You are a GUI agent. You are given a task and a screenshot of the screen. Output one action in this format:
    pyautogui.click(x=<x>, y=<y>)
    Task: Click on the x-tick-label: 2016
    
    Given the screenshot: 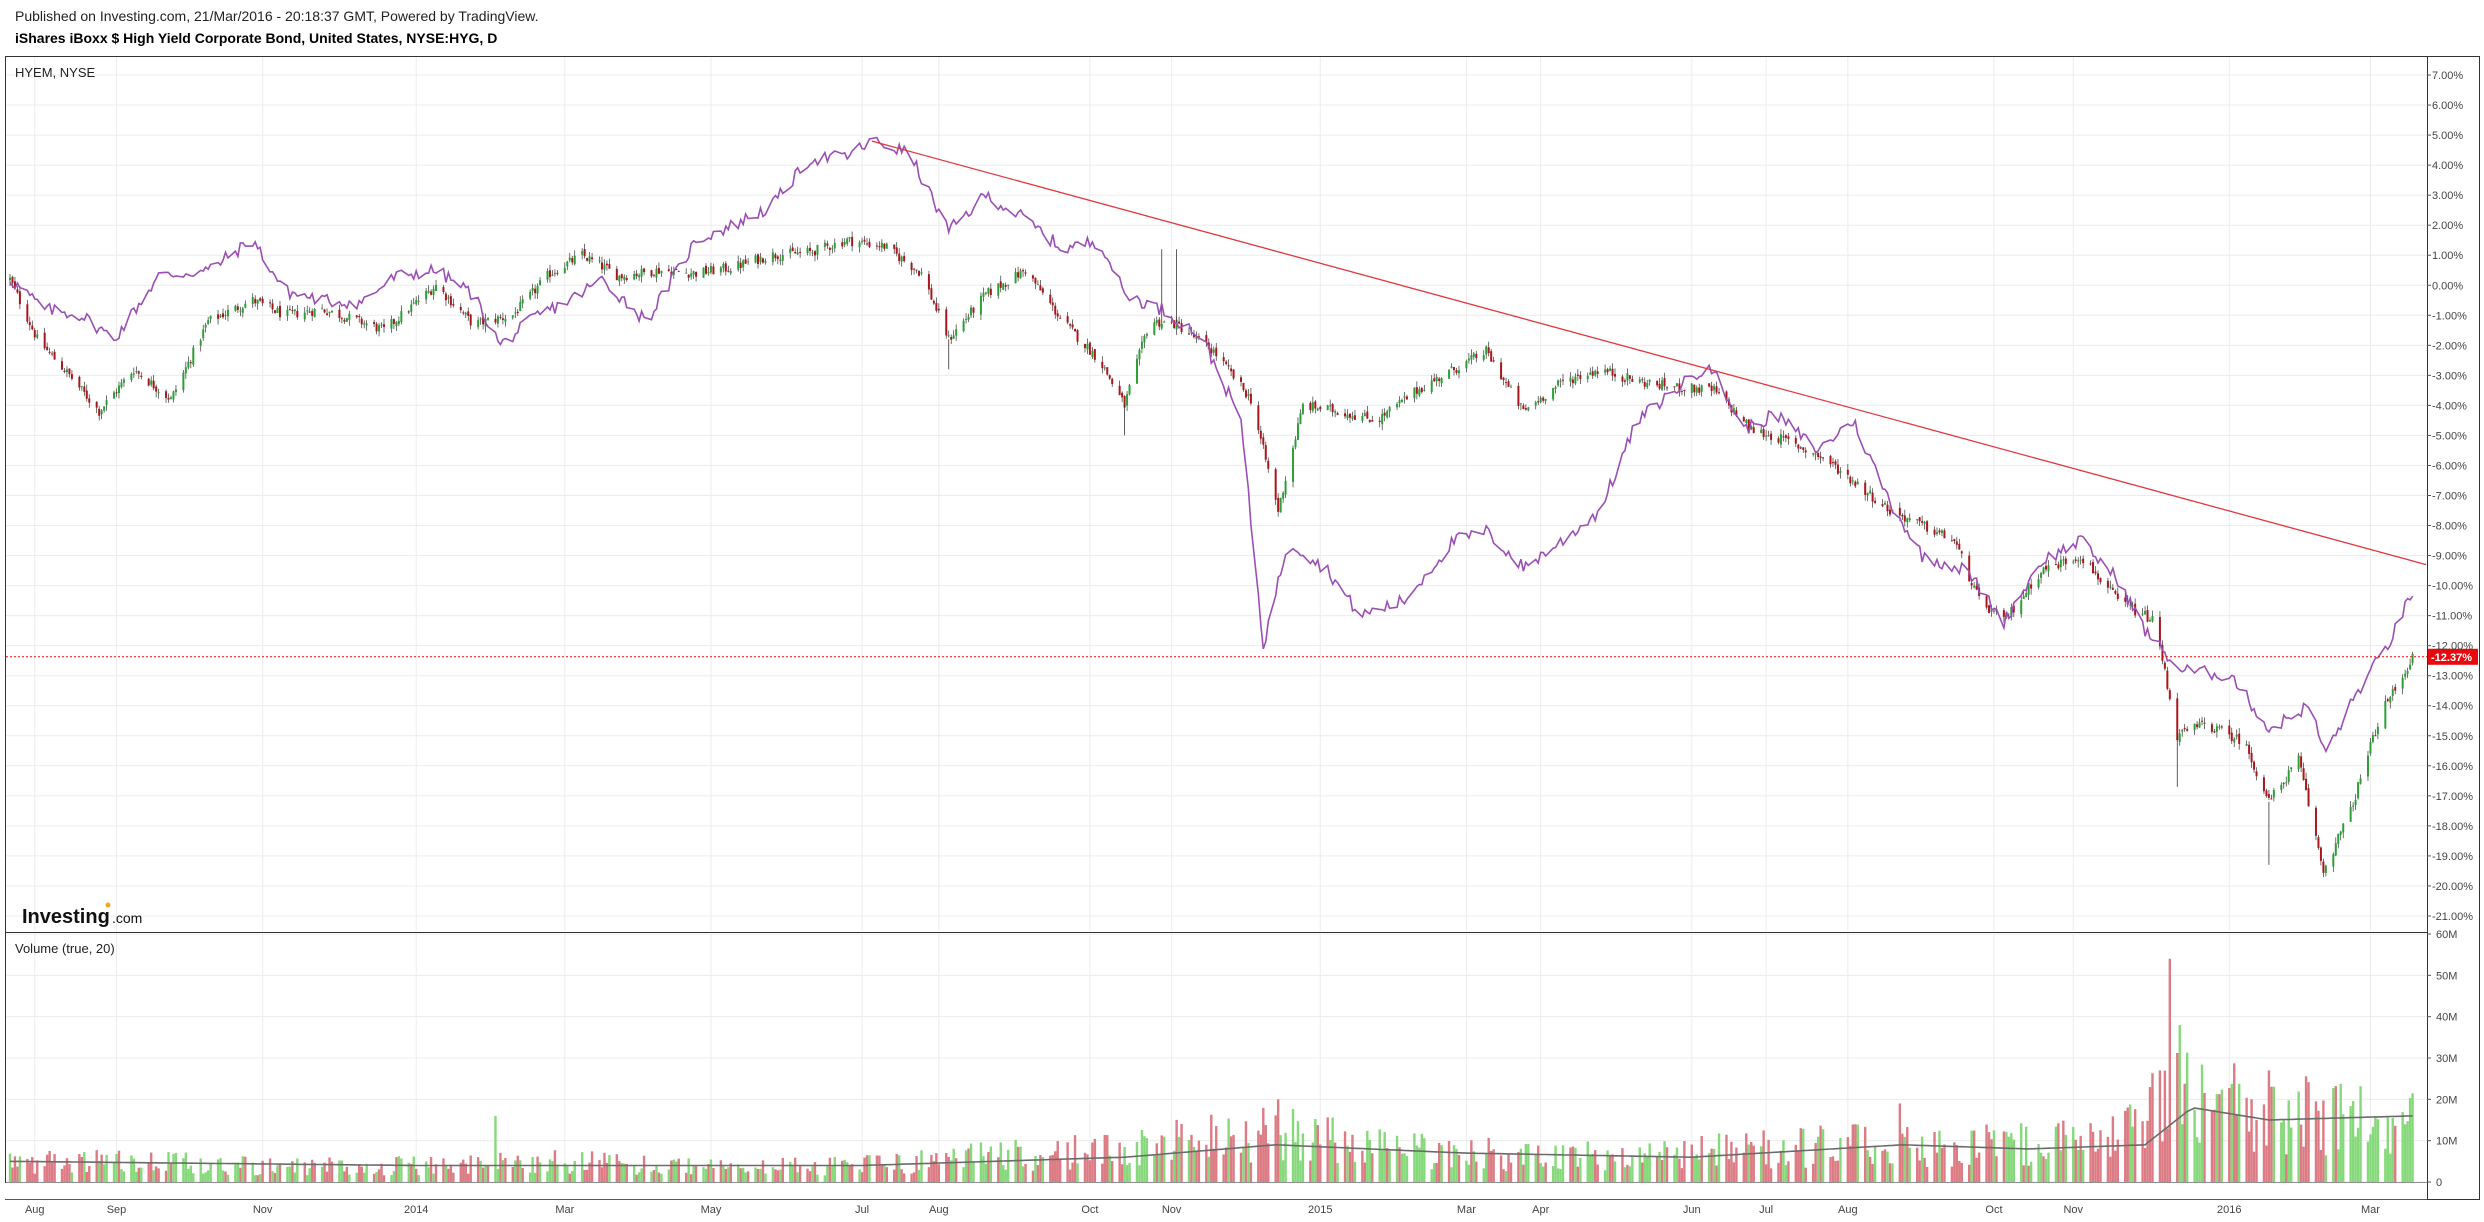 What is the action you would take?
    pyautogui.click(x=2229, y=1210)
    